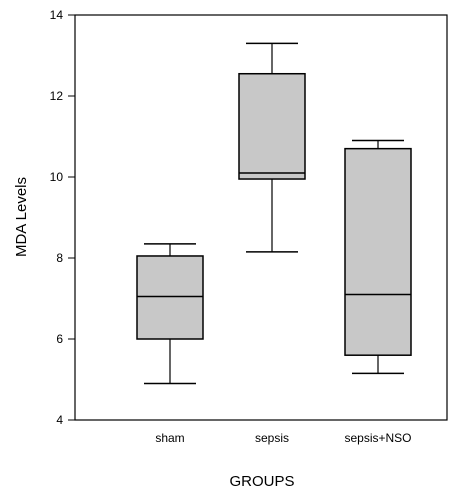 Image resolution: width=465 pixels, height=490 pixels. I want to click on box-sepsis, so click(272, 147).